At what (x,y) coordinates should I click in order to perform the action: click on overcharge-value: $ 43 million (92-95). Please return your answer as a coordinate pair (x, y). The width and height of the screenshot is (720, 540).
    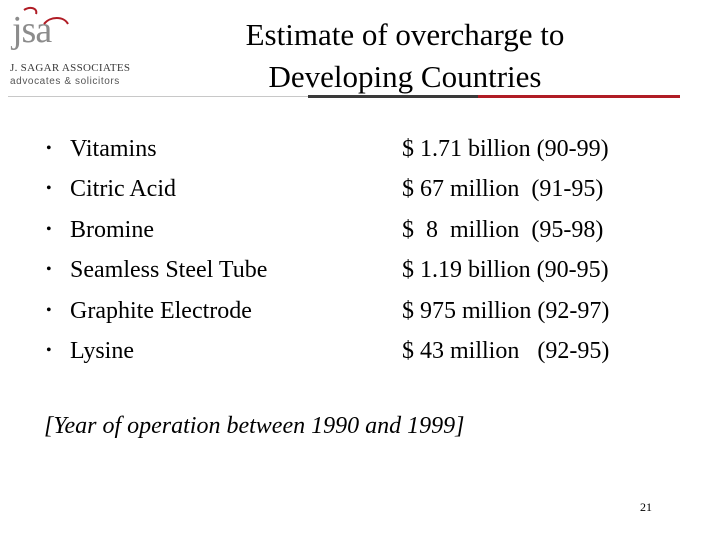
    Looking at the image, I should click on (506, 350).